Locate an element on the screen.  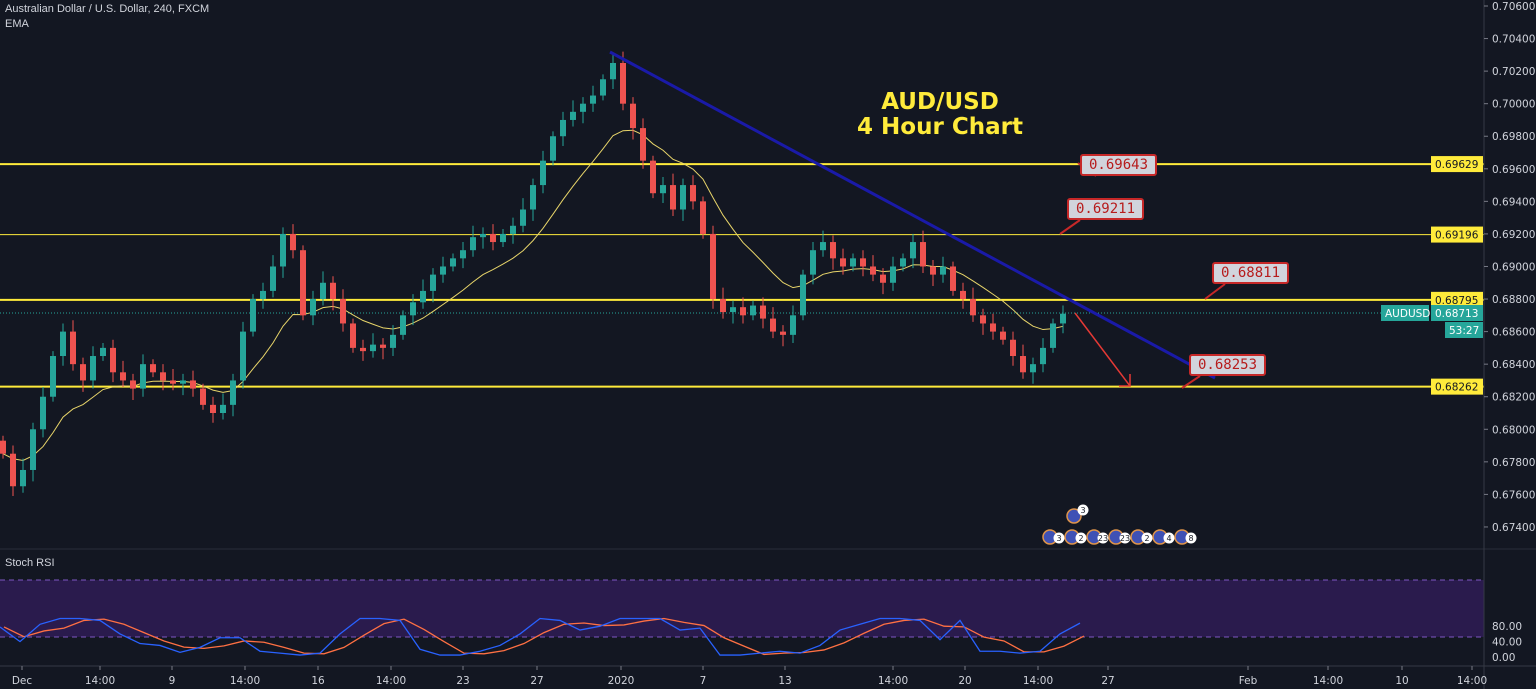
event-count: 8 is located at coordinates (1190, 538).